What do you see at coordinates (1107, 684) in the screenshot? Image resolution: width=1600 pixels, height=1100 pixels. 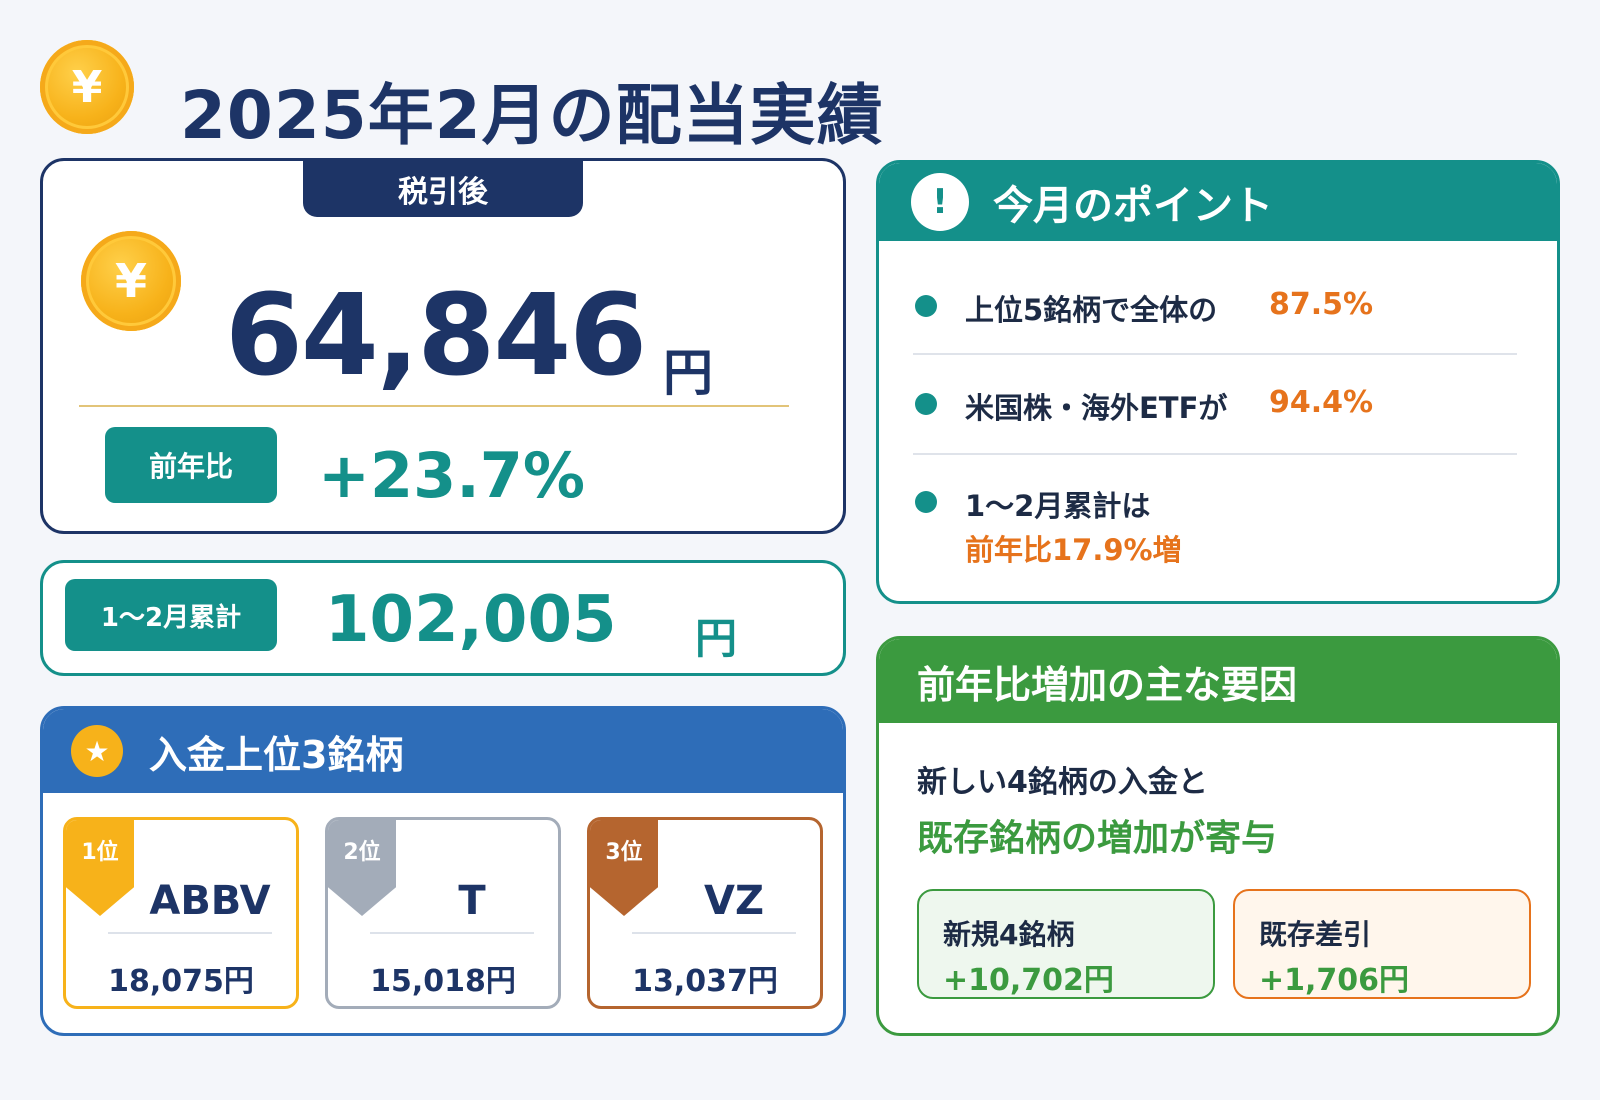 I see `factors-title: 前年比増加の主な要因` at bounding box center [1107, 684].